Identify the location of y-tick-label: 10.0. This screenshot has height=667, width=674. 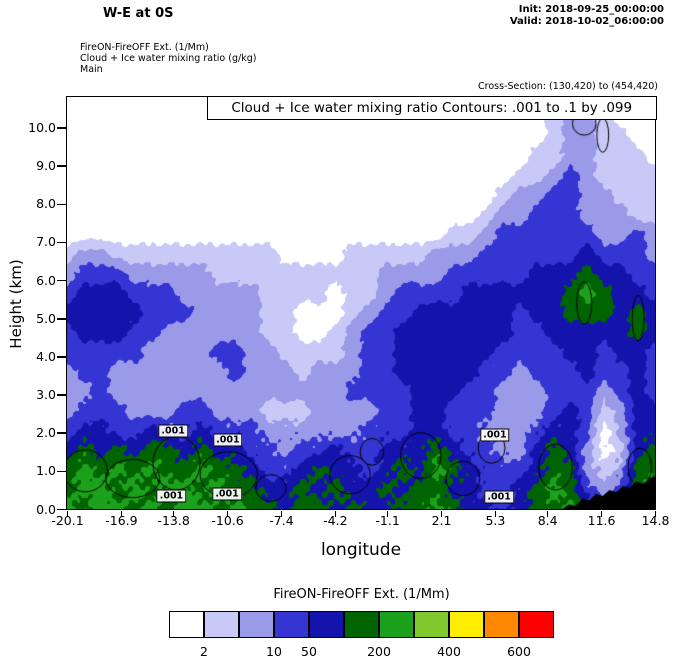
(42, 128).